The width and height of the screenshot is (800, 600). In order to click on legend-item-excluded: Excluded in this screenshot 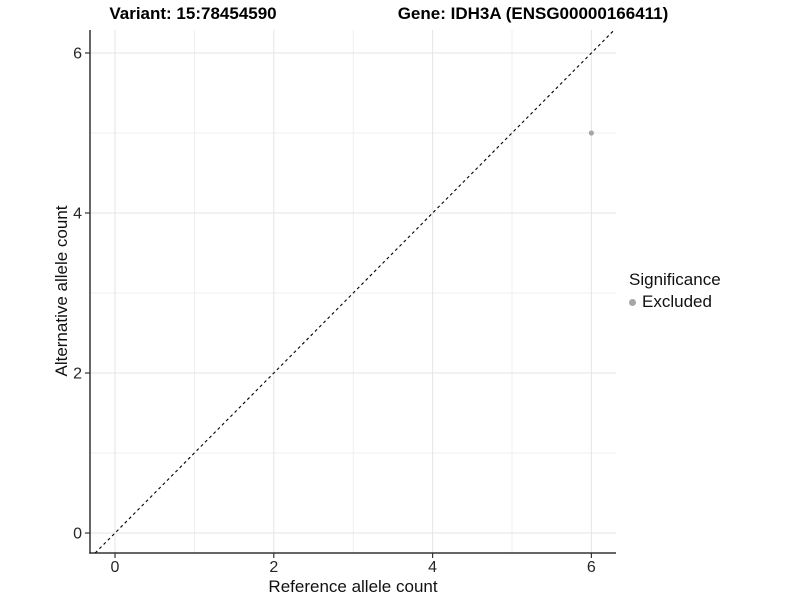, I will do `click(675, 302)`.